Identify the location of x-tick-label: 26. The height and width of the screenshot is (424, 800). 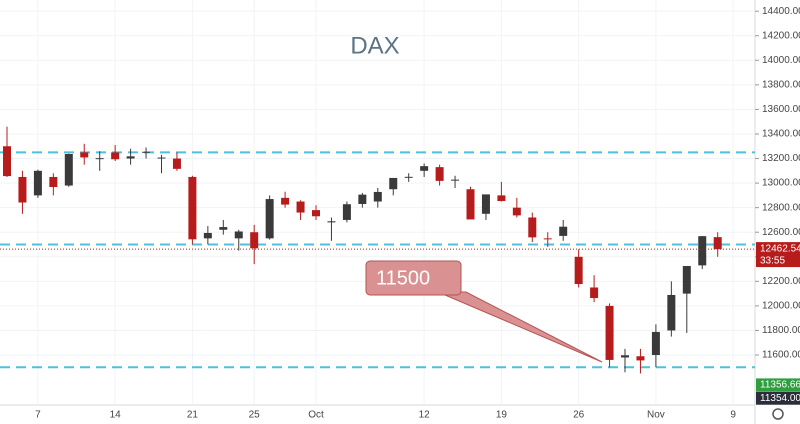
(579, 415).